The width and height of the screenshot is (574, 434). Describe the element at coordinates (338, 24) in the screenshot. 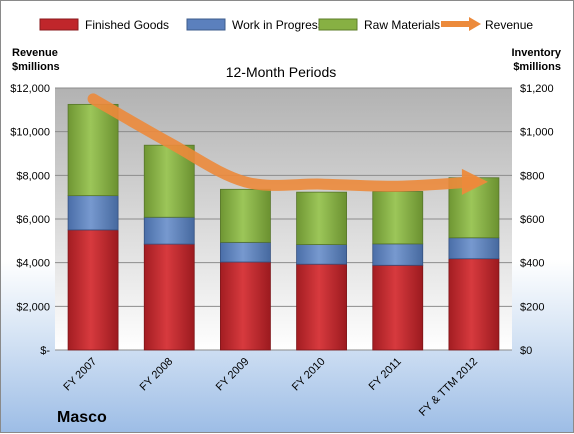

I see `legend-swatch-raw-materials` at that location.